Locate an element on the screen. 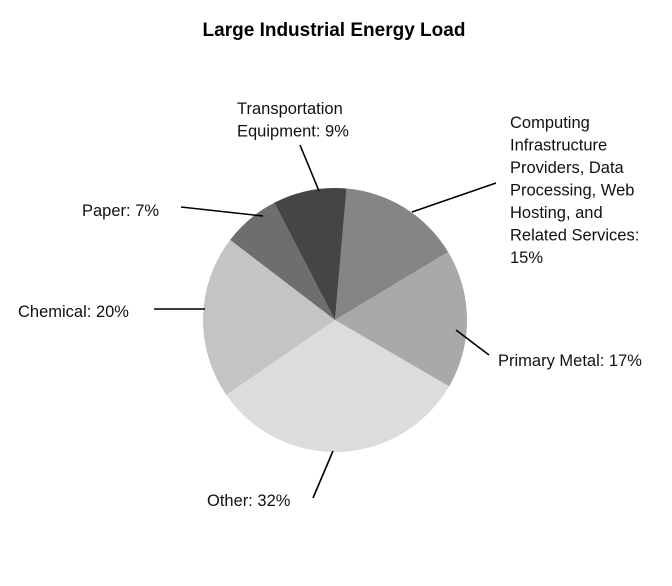 The height and width of the screenshot is (586, 672). leader-line-paper is located at coordinates (222, 211).